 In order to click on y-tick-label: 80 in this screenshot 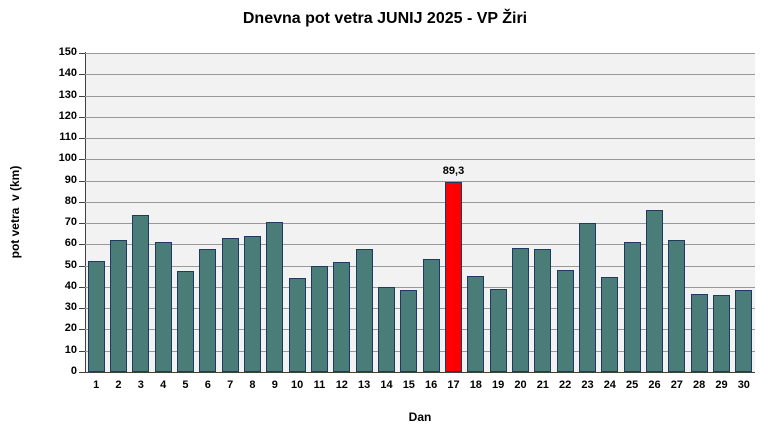, I will do `click(70, 200)`.